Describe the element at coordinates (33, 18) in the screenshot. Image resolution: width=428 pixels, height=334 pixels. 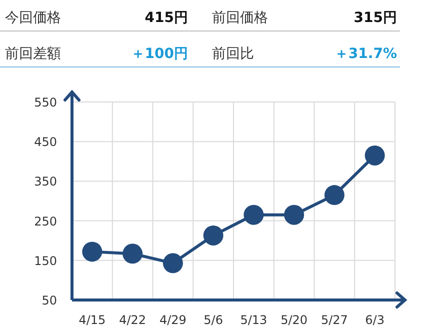
I see `text: 今回価格` at that location.